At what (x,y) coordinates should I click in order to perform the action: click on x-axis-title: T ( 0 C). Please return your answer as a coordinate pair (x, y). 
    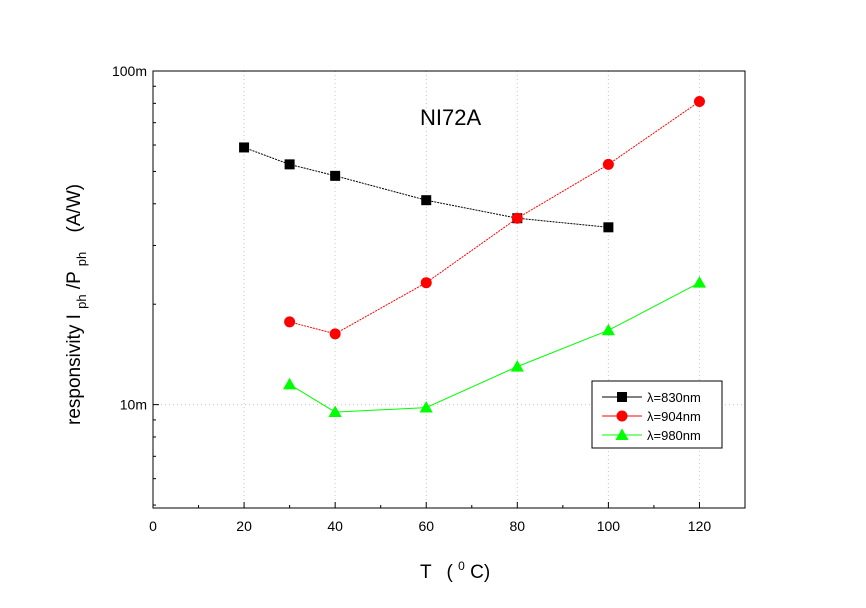
    Looking at the image, I should click on (455, 568).